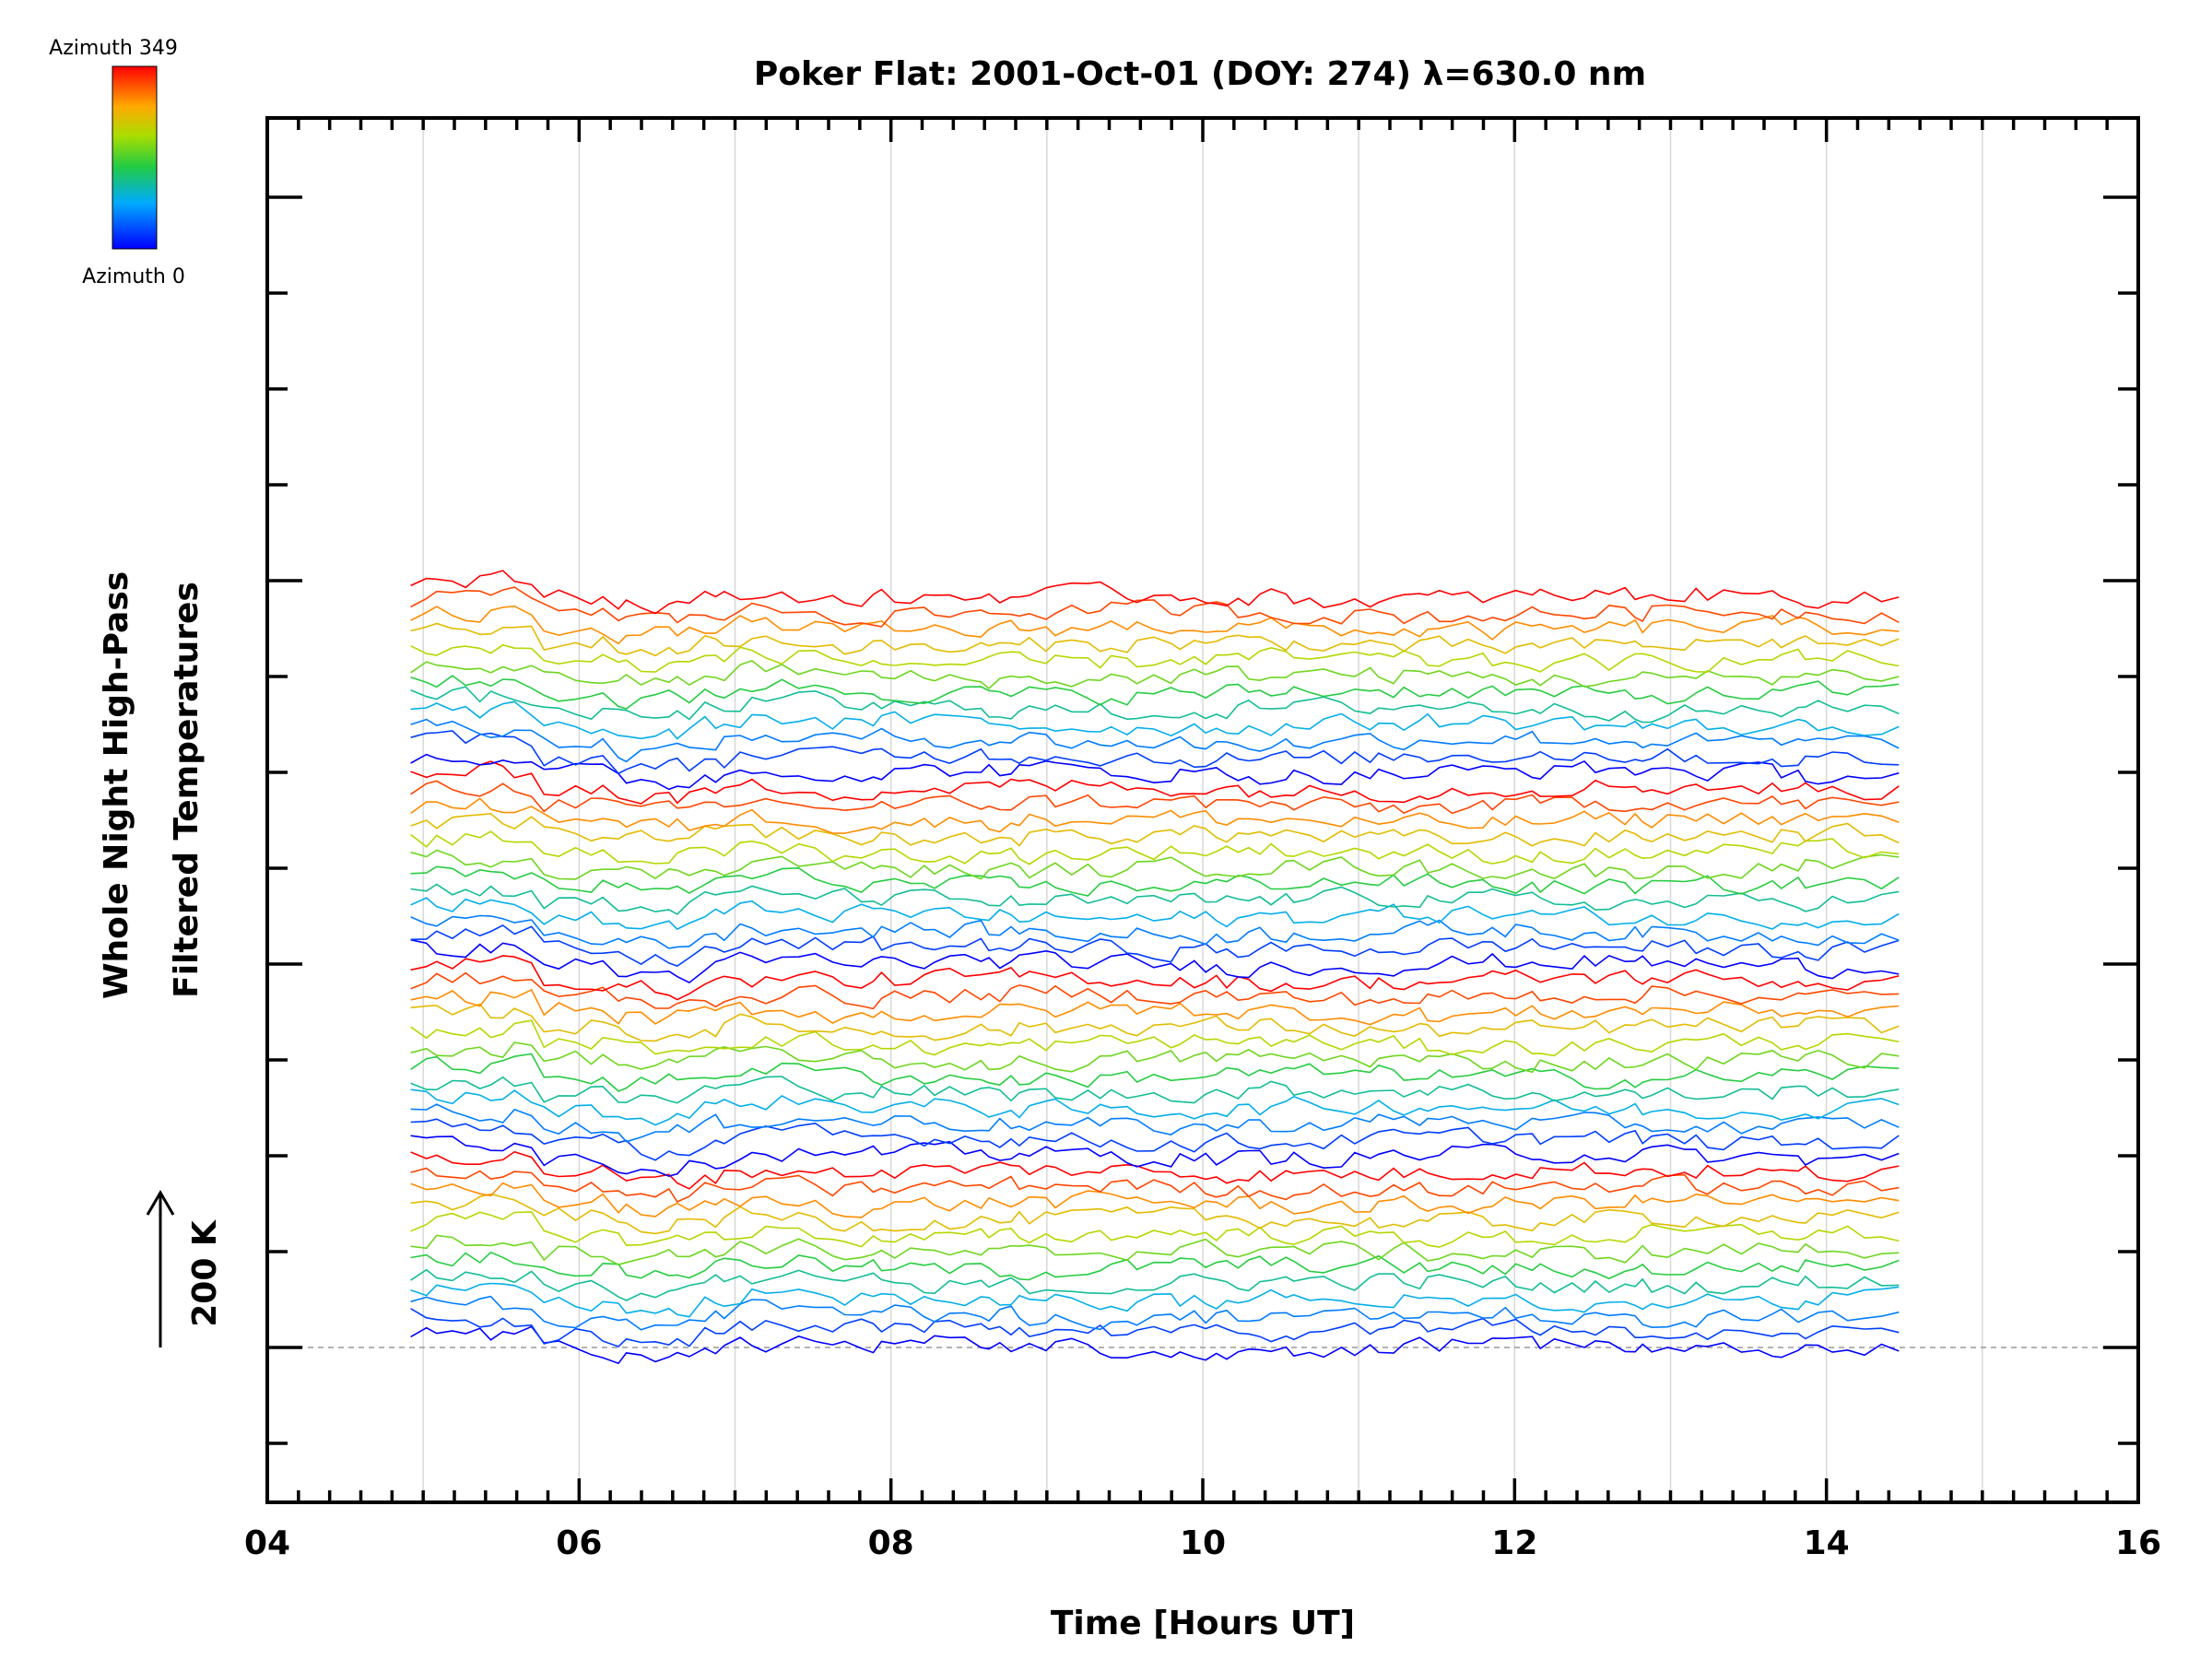 This screenshot has height=1659, width=2212. What do you see at coordinates (135, 157) in the screenshot?
I see `colorbar-gradient` at bounding box center [135, 157].